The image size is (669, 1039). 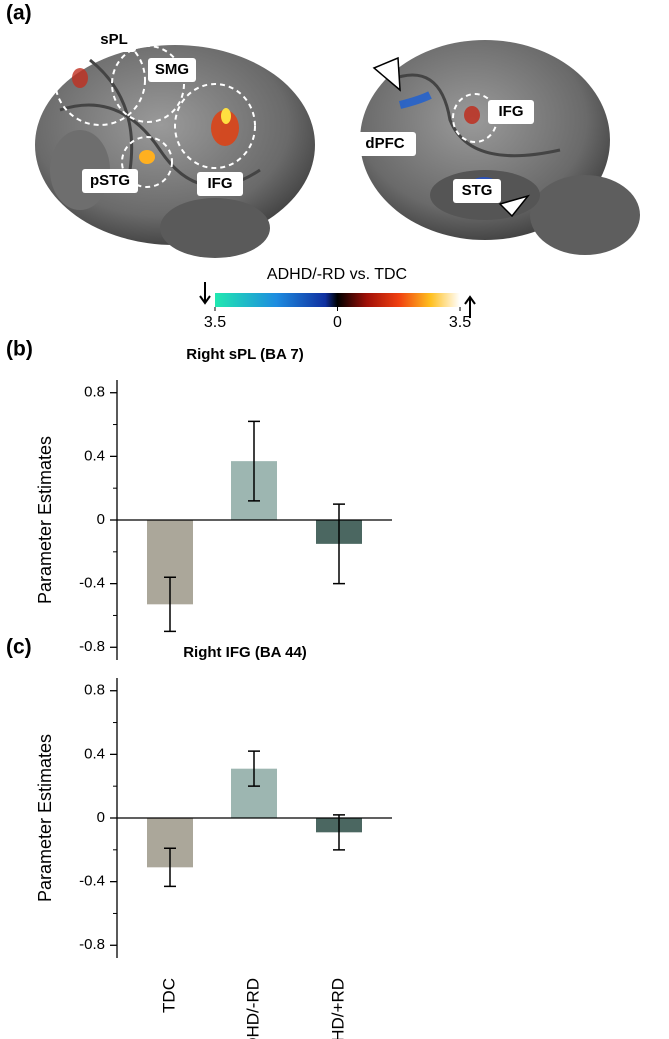 What do you see at coordinates (337, 274) in the screenshot?
I see `colorbar-label: ADHD/-RD vs. TDC` at bounding box center [337, 274].